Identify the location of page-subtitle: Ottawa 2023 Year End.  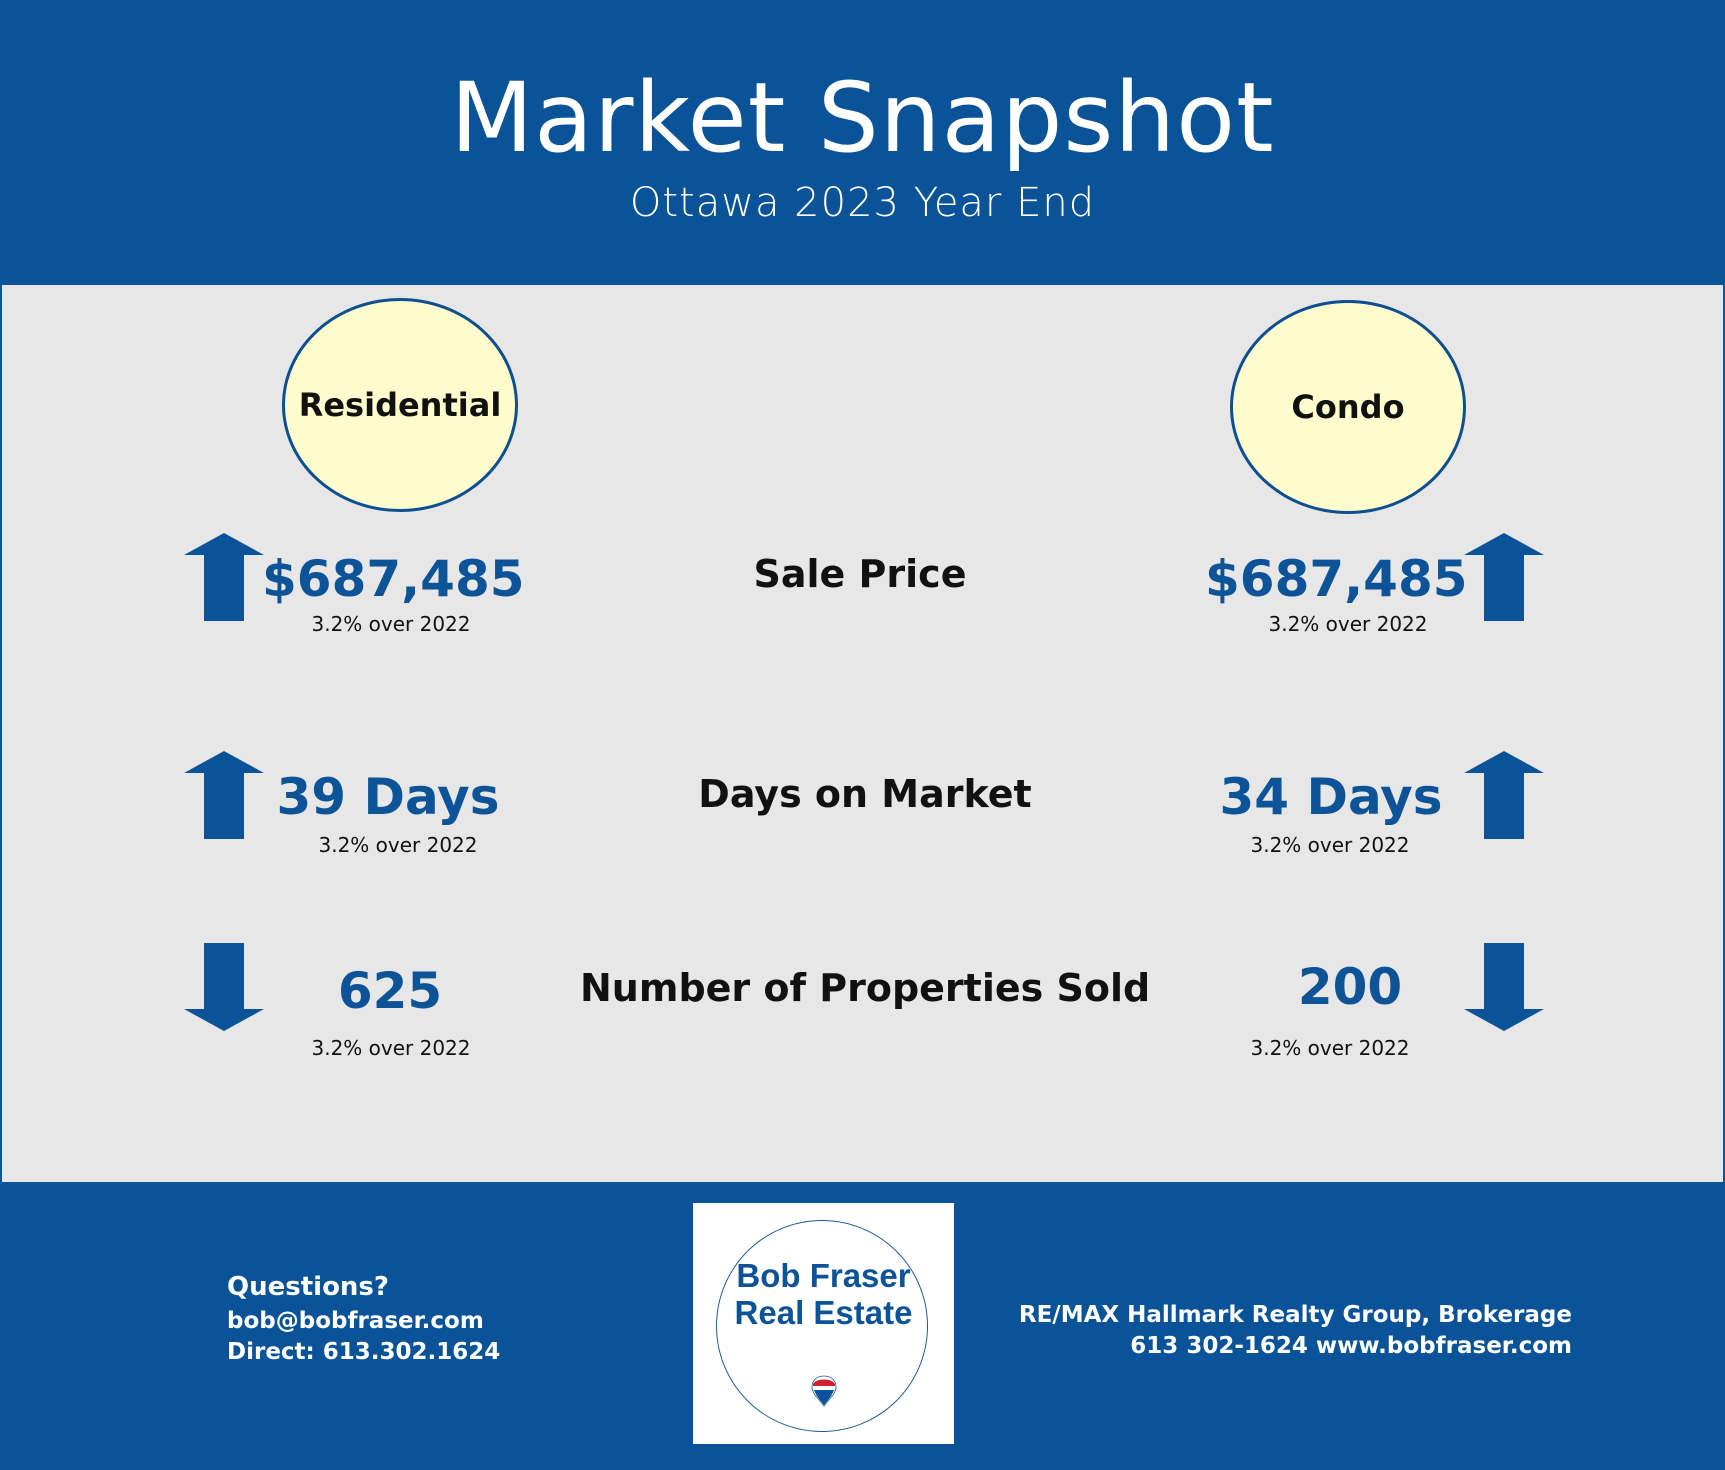
(862, 203).